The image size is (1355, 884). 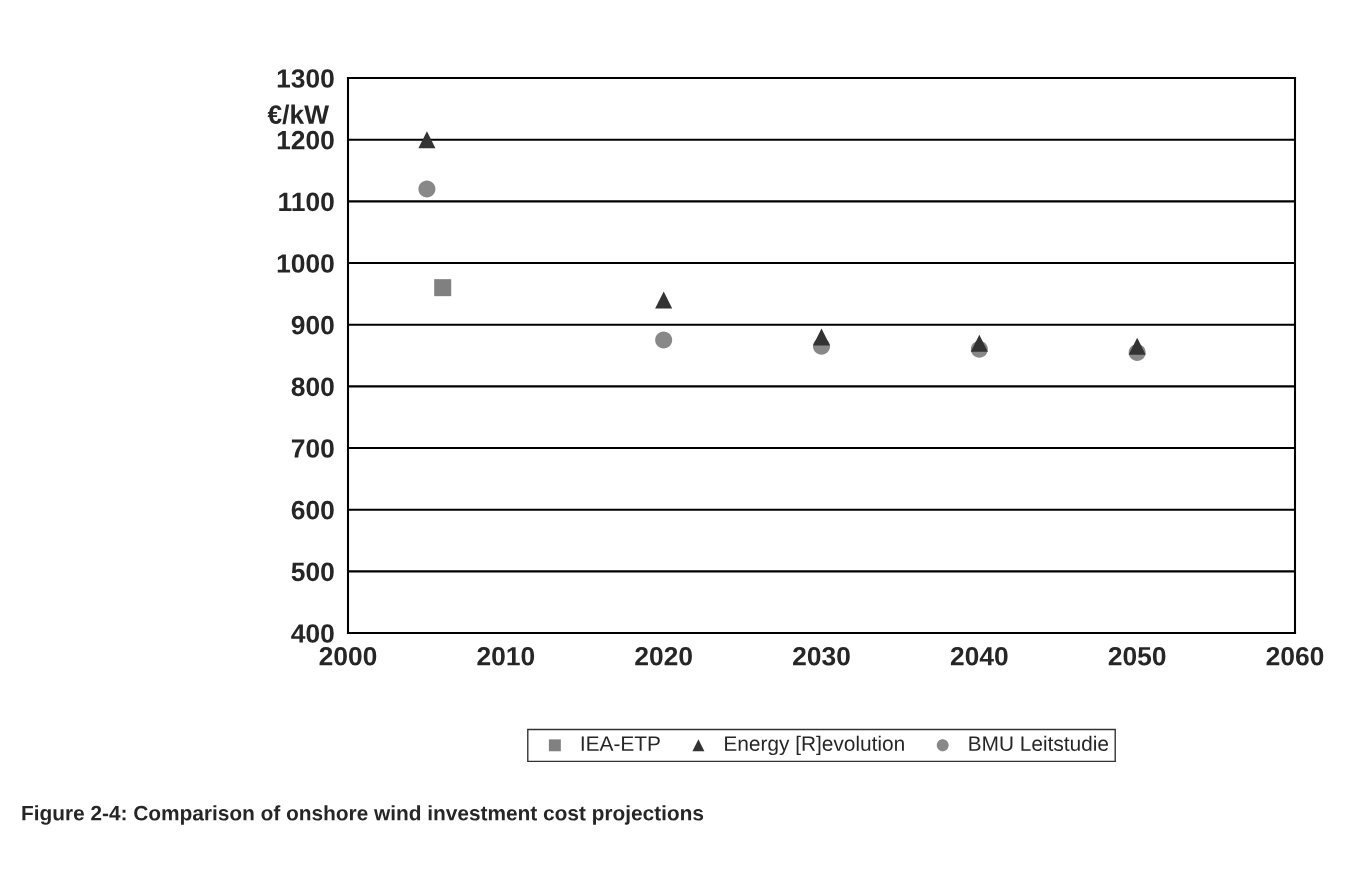 What do you see at coordinates (312, 572) in the screenshot?
I see `y-tick-label: 500` at bounding box center [312, 572].